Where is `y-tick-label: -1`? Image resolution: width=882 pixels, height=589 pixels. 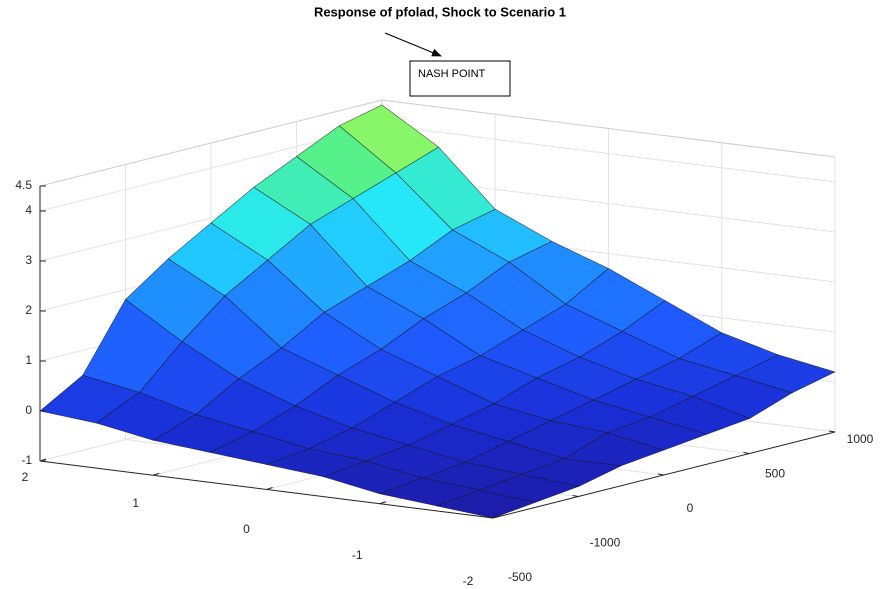 y-tick-label: -1 is located at coordinates (357, 555).